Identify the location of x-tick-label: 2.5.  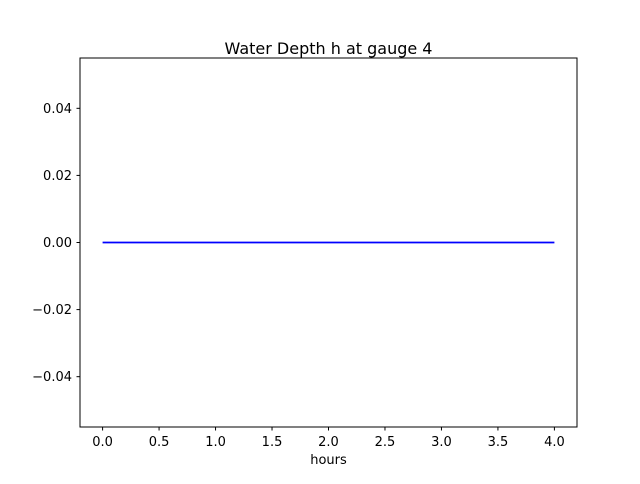
(385, 442).